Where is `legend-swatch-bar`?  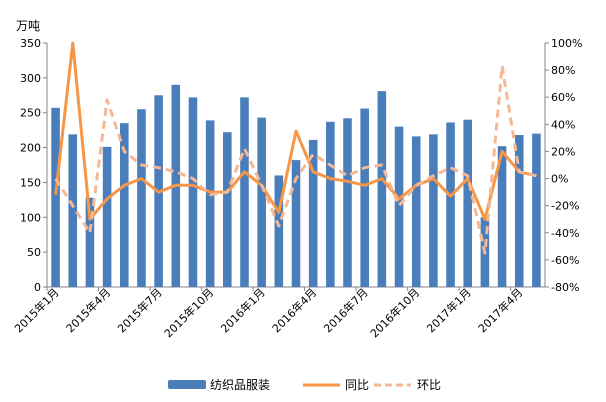 legend-swatch-bar is located at coordinates (187, 384).